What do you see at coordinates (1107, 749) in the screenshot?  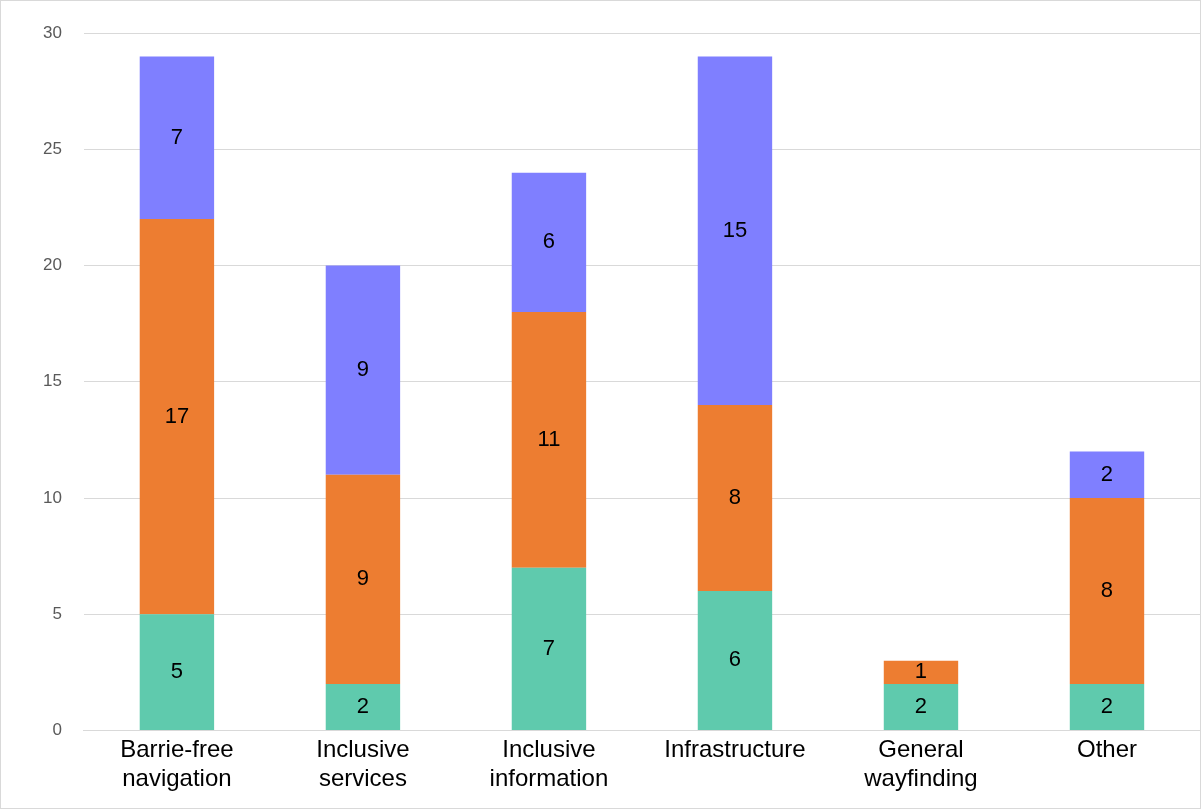 I see `x-tick-label: Other` at bounding box center [1107, 749].